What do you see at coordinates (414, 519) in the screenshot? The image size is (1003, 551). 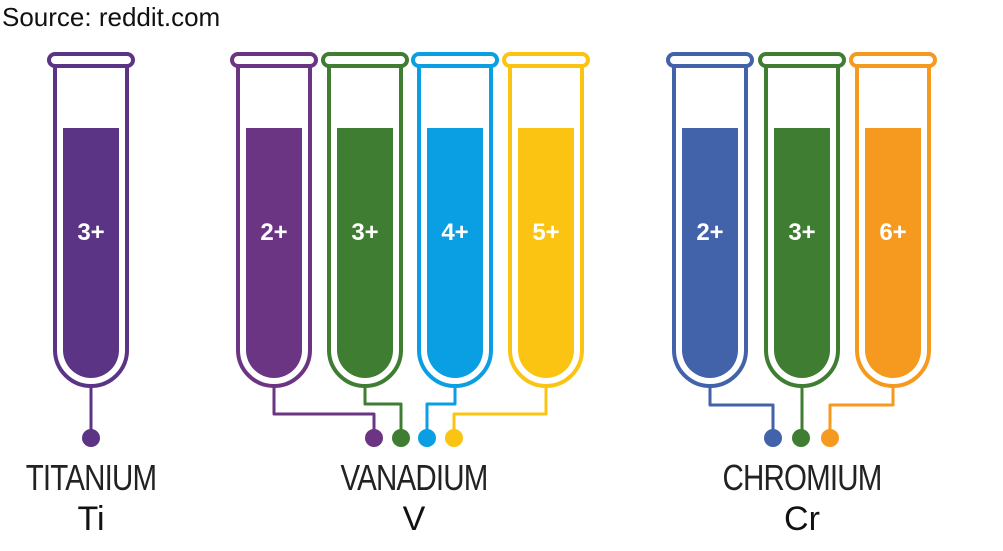 I see `element-symbol-v: V` at bounding box center [414, 519].